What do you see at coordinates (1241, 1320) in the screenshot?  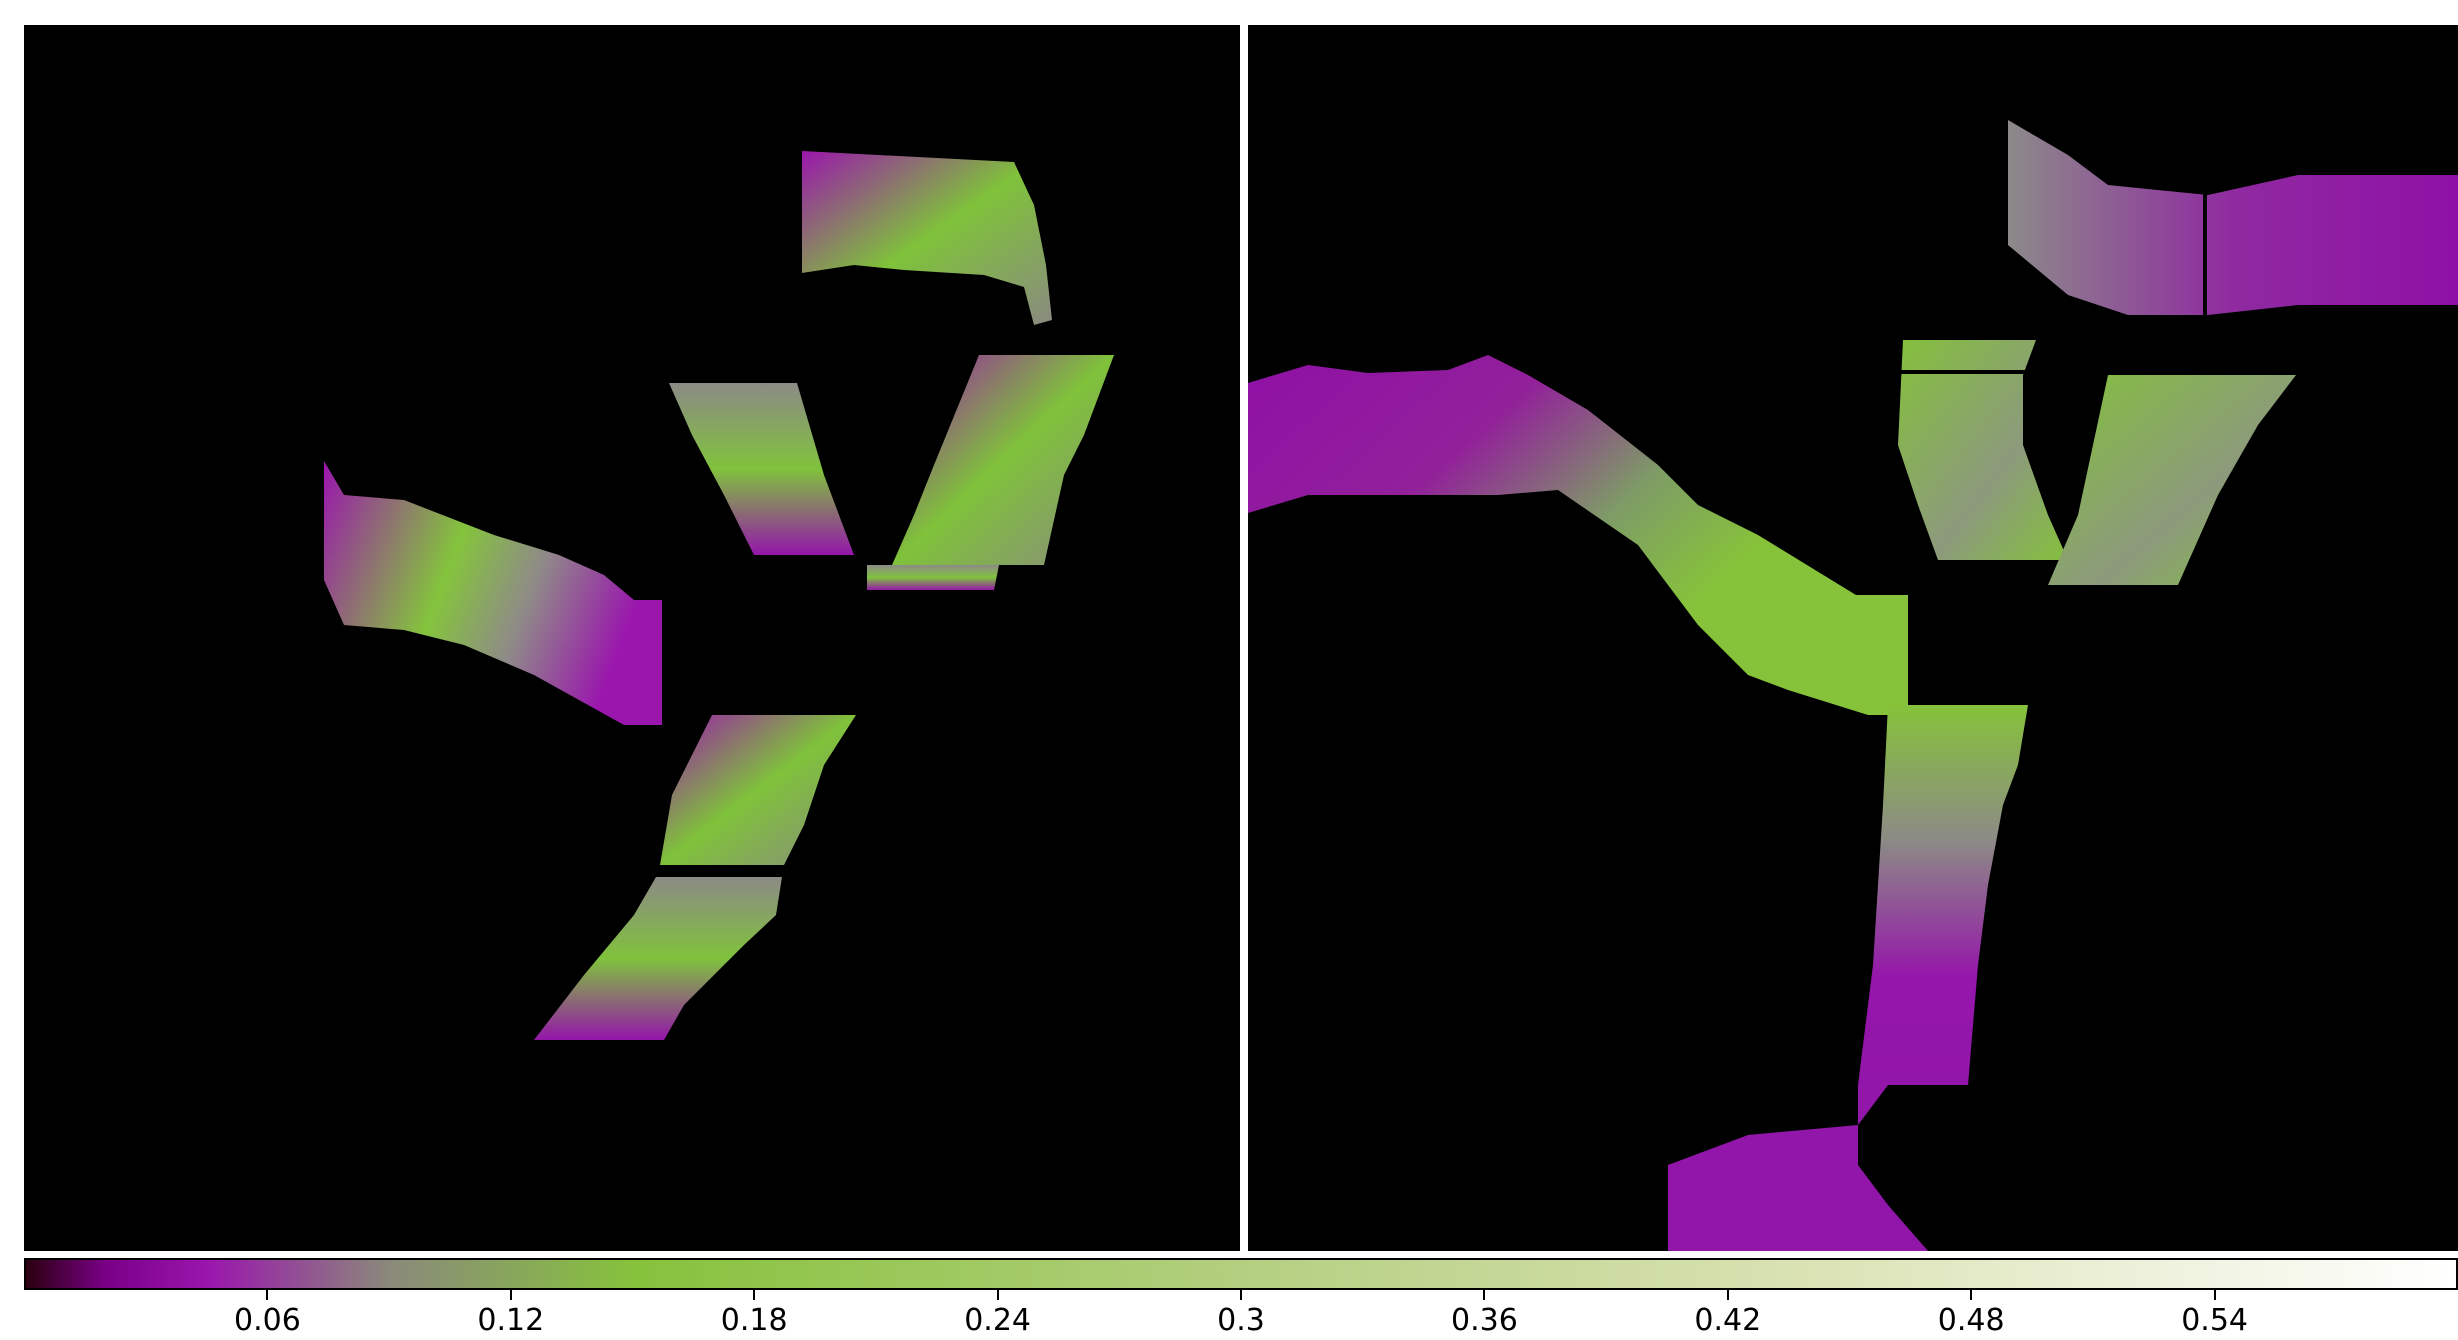 I see `colorbar-tick-label: 0.3` at bounding box center [1241, 1320].